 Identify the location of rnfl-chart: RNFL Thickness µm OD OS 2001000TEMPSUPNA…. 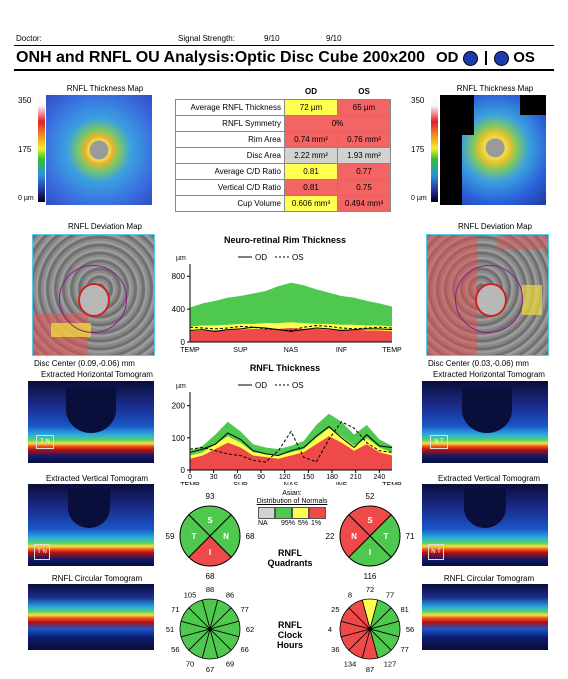
(287, 424).